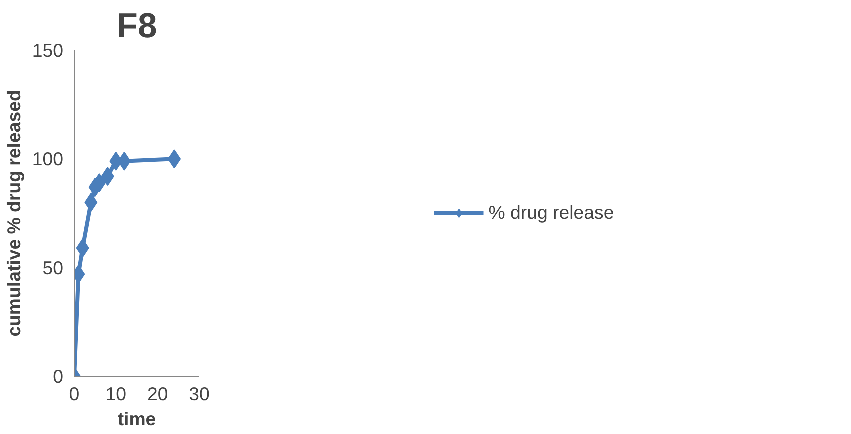 Image resolution: width=851 pixels, height=434 pixels. What do you see at coordinates (13, 213) in the screenshot?
I see `y-axis-title: cumulative % drug released` at bounding box center [13, 213].